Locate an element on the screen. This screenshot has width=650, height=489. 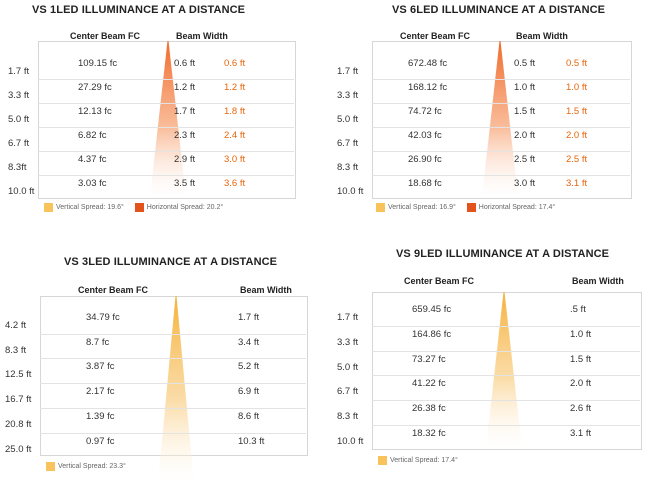
beam-width-vertical: 2.3 ft is located at coordinates (185, 135).